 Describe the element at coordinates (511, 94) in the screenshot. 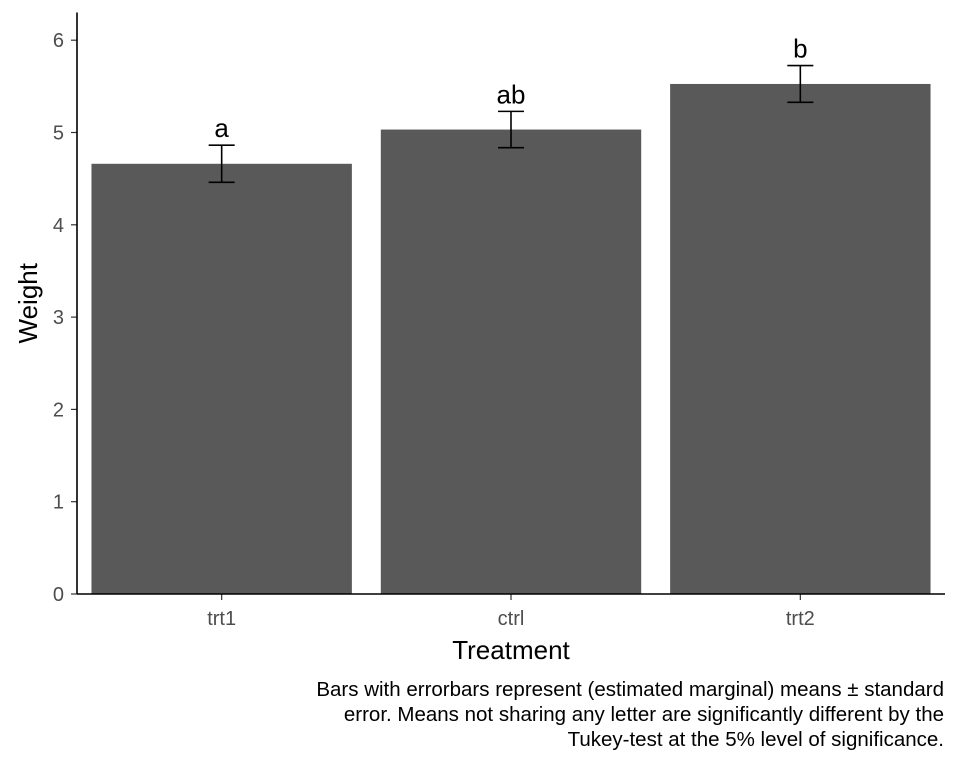

I see `significance-letter-ctrl: ab` at that location.